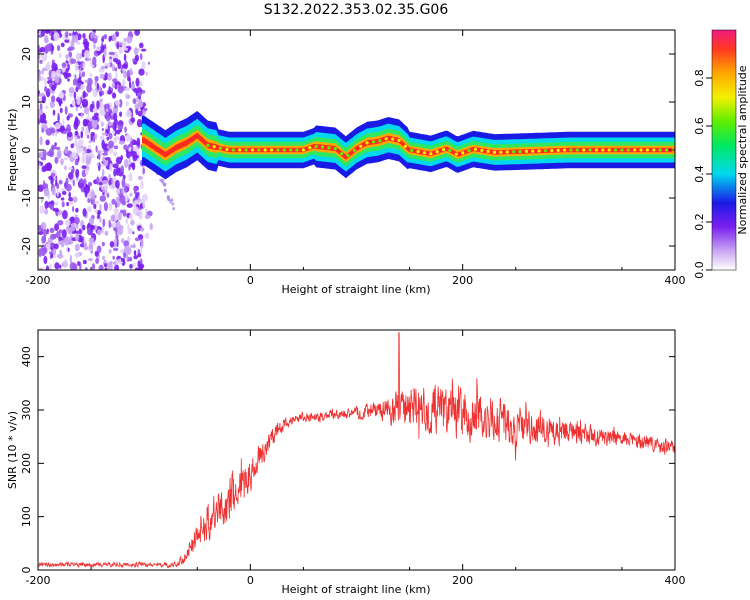  I want to click on x-tick-label: 400, so click(675, 580).